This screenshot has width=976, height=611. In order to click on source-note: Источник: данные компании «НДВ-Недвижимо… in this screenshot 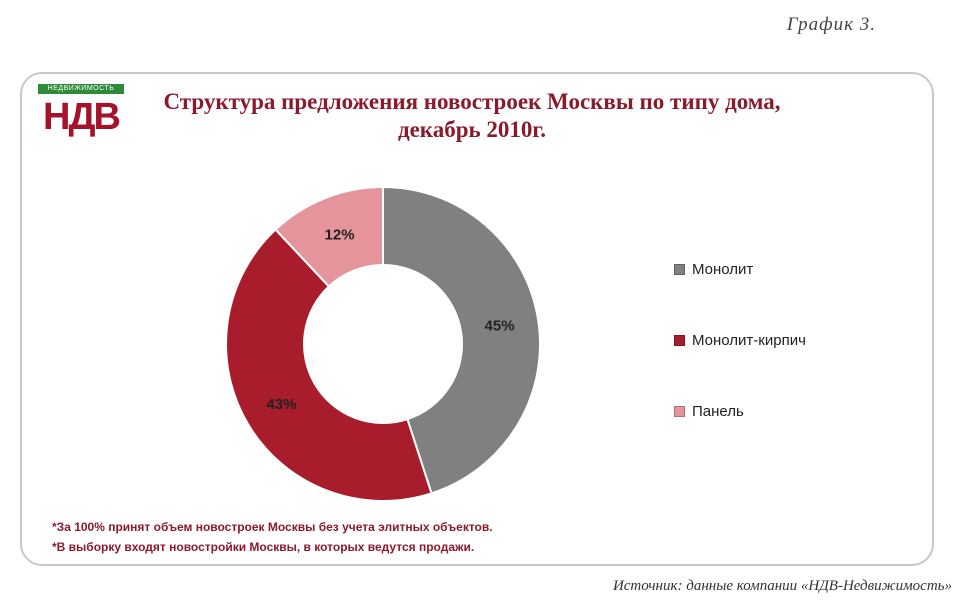, I will do `click(782, 586)`.